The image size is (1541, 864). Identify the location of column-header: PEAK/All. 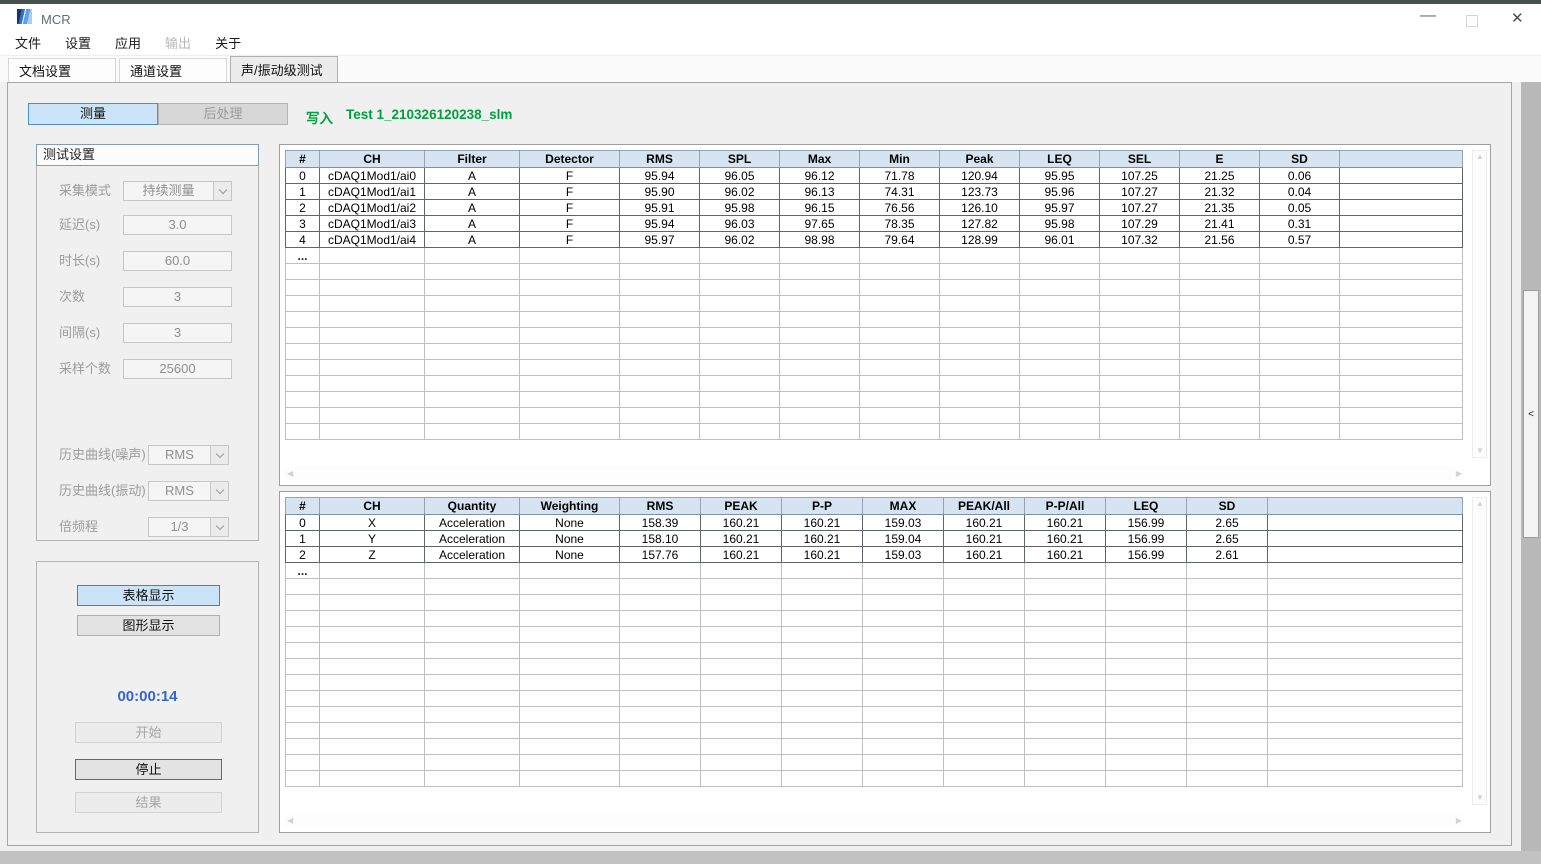
(984, 506).